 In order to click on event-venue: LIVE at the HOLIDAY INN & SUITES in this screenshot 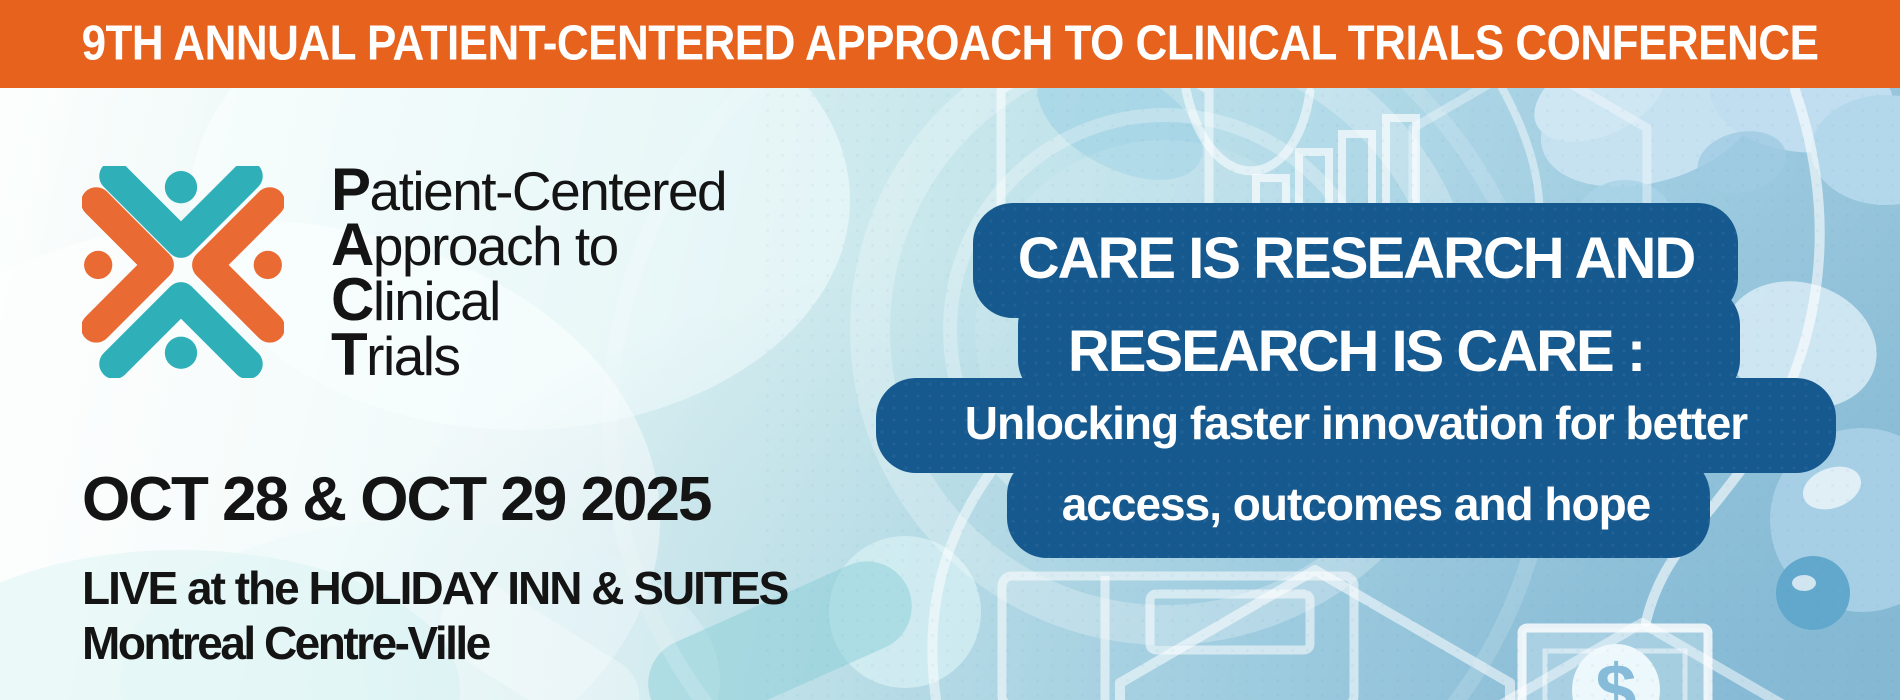, I will do `click(435, 588)`.